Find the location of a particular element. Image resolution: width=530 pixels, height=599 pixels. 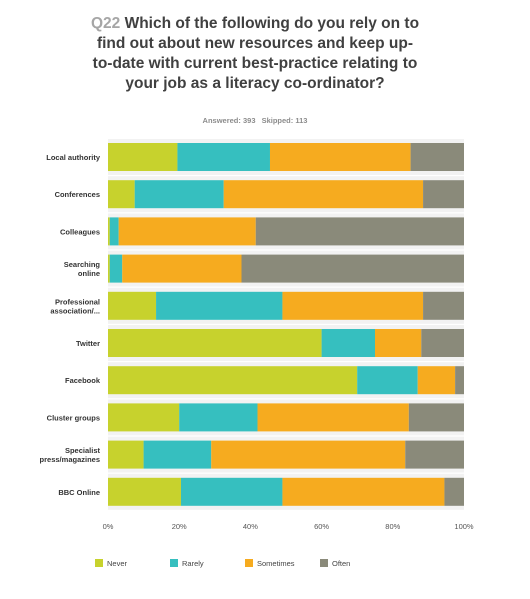

category-label: Colleagues is located at coordinates (80, 231).